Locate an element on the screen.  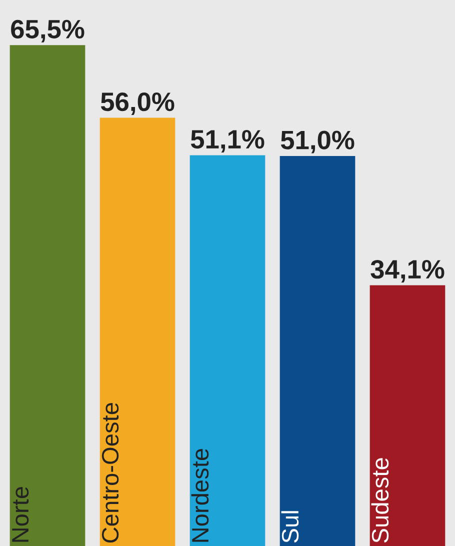
data-label: 51,0% is located at coordinates (317, 142).